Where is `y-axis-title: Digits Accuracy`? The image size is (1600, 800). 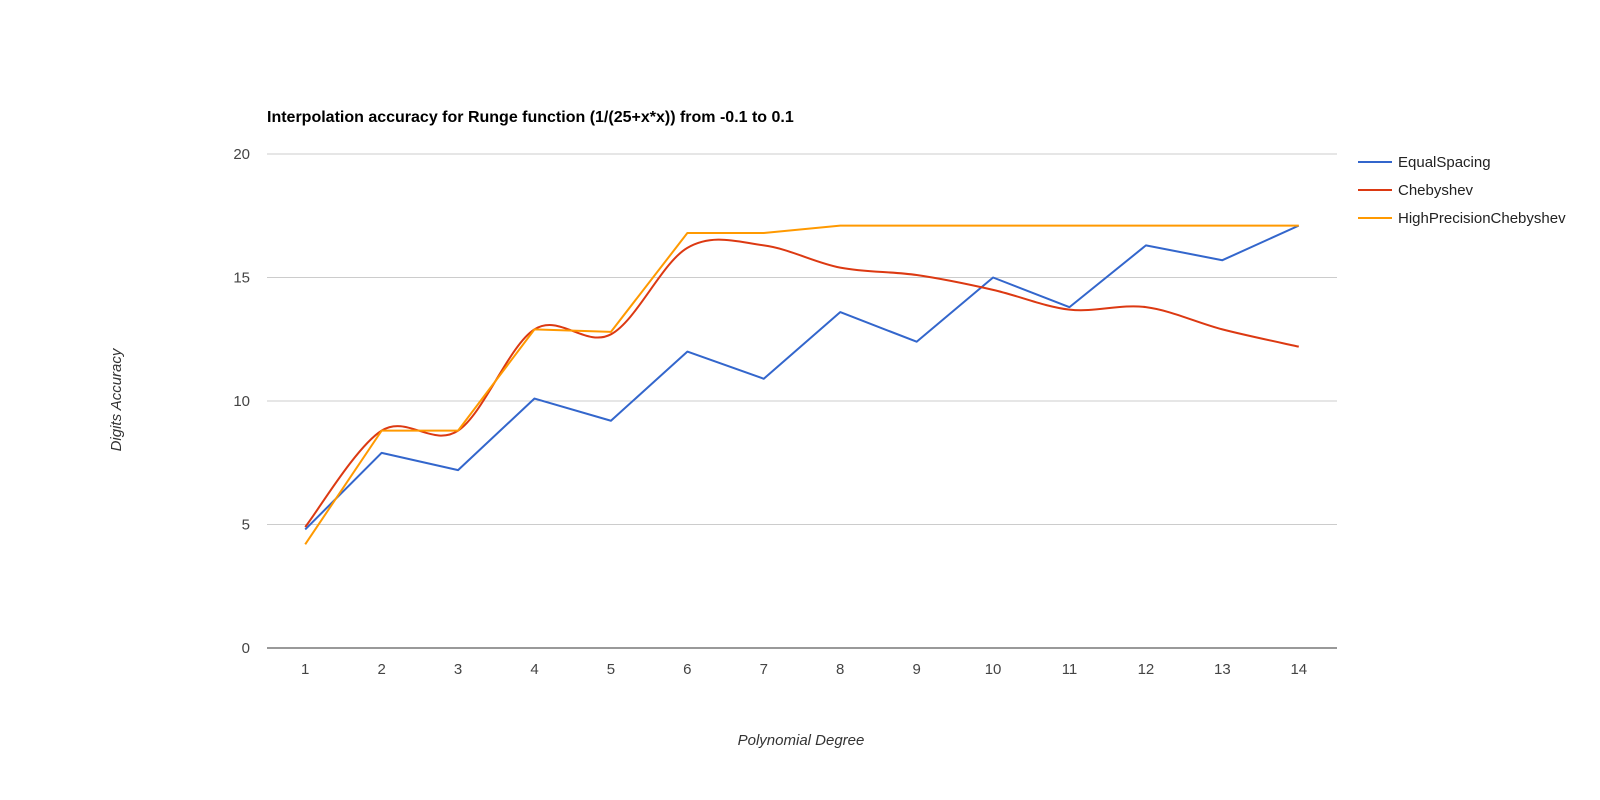
y-axis-title: Digits Accuracy is located at coordinates (116, 399).